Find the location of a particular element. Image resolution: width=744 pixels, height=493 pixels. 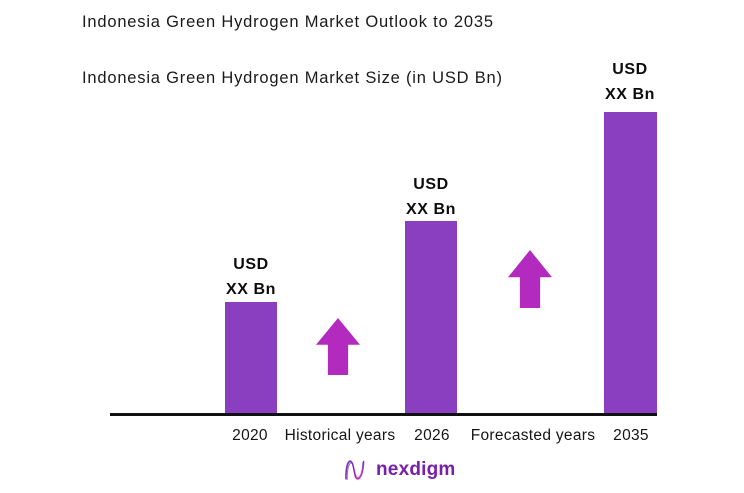

bar-value-label-2020: USD XX Bn is located at coordinates (251, 277).